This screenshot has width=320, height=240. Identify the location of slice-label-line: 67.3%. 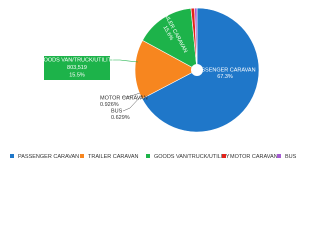
(225, 77).